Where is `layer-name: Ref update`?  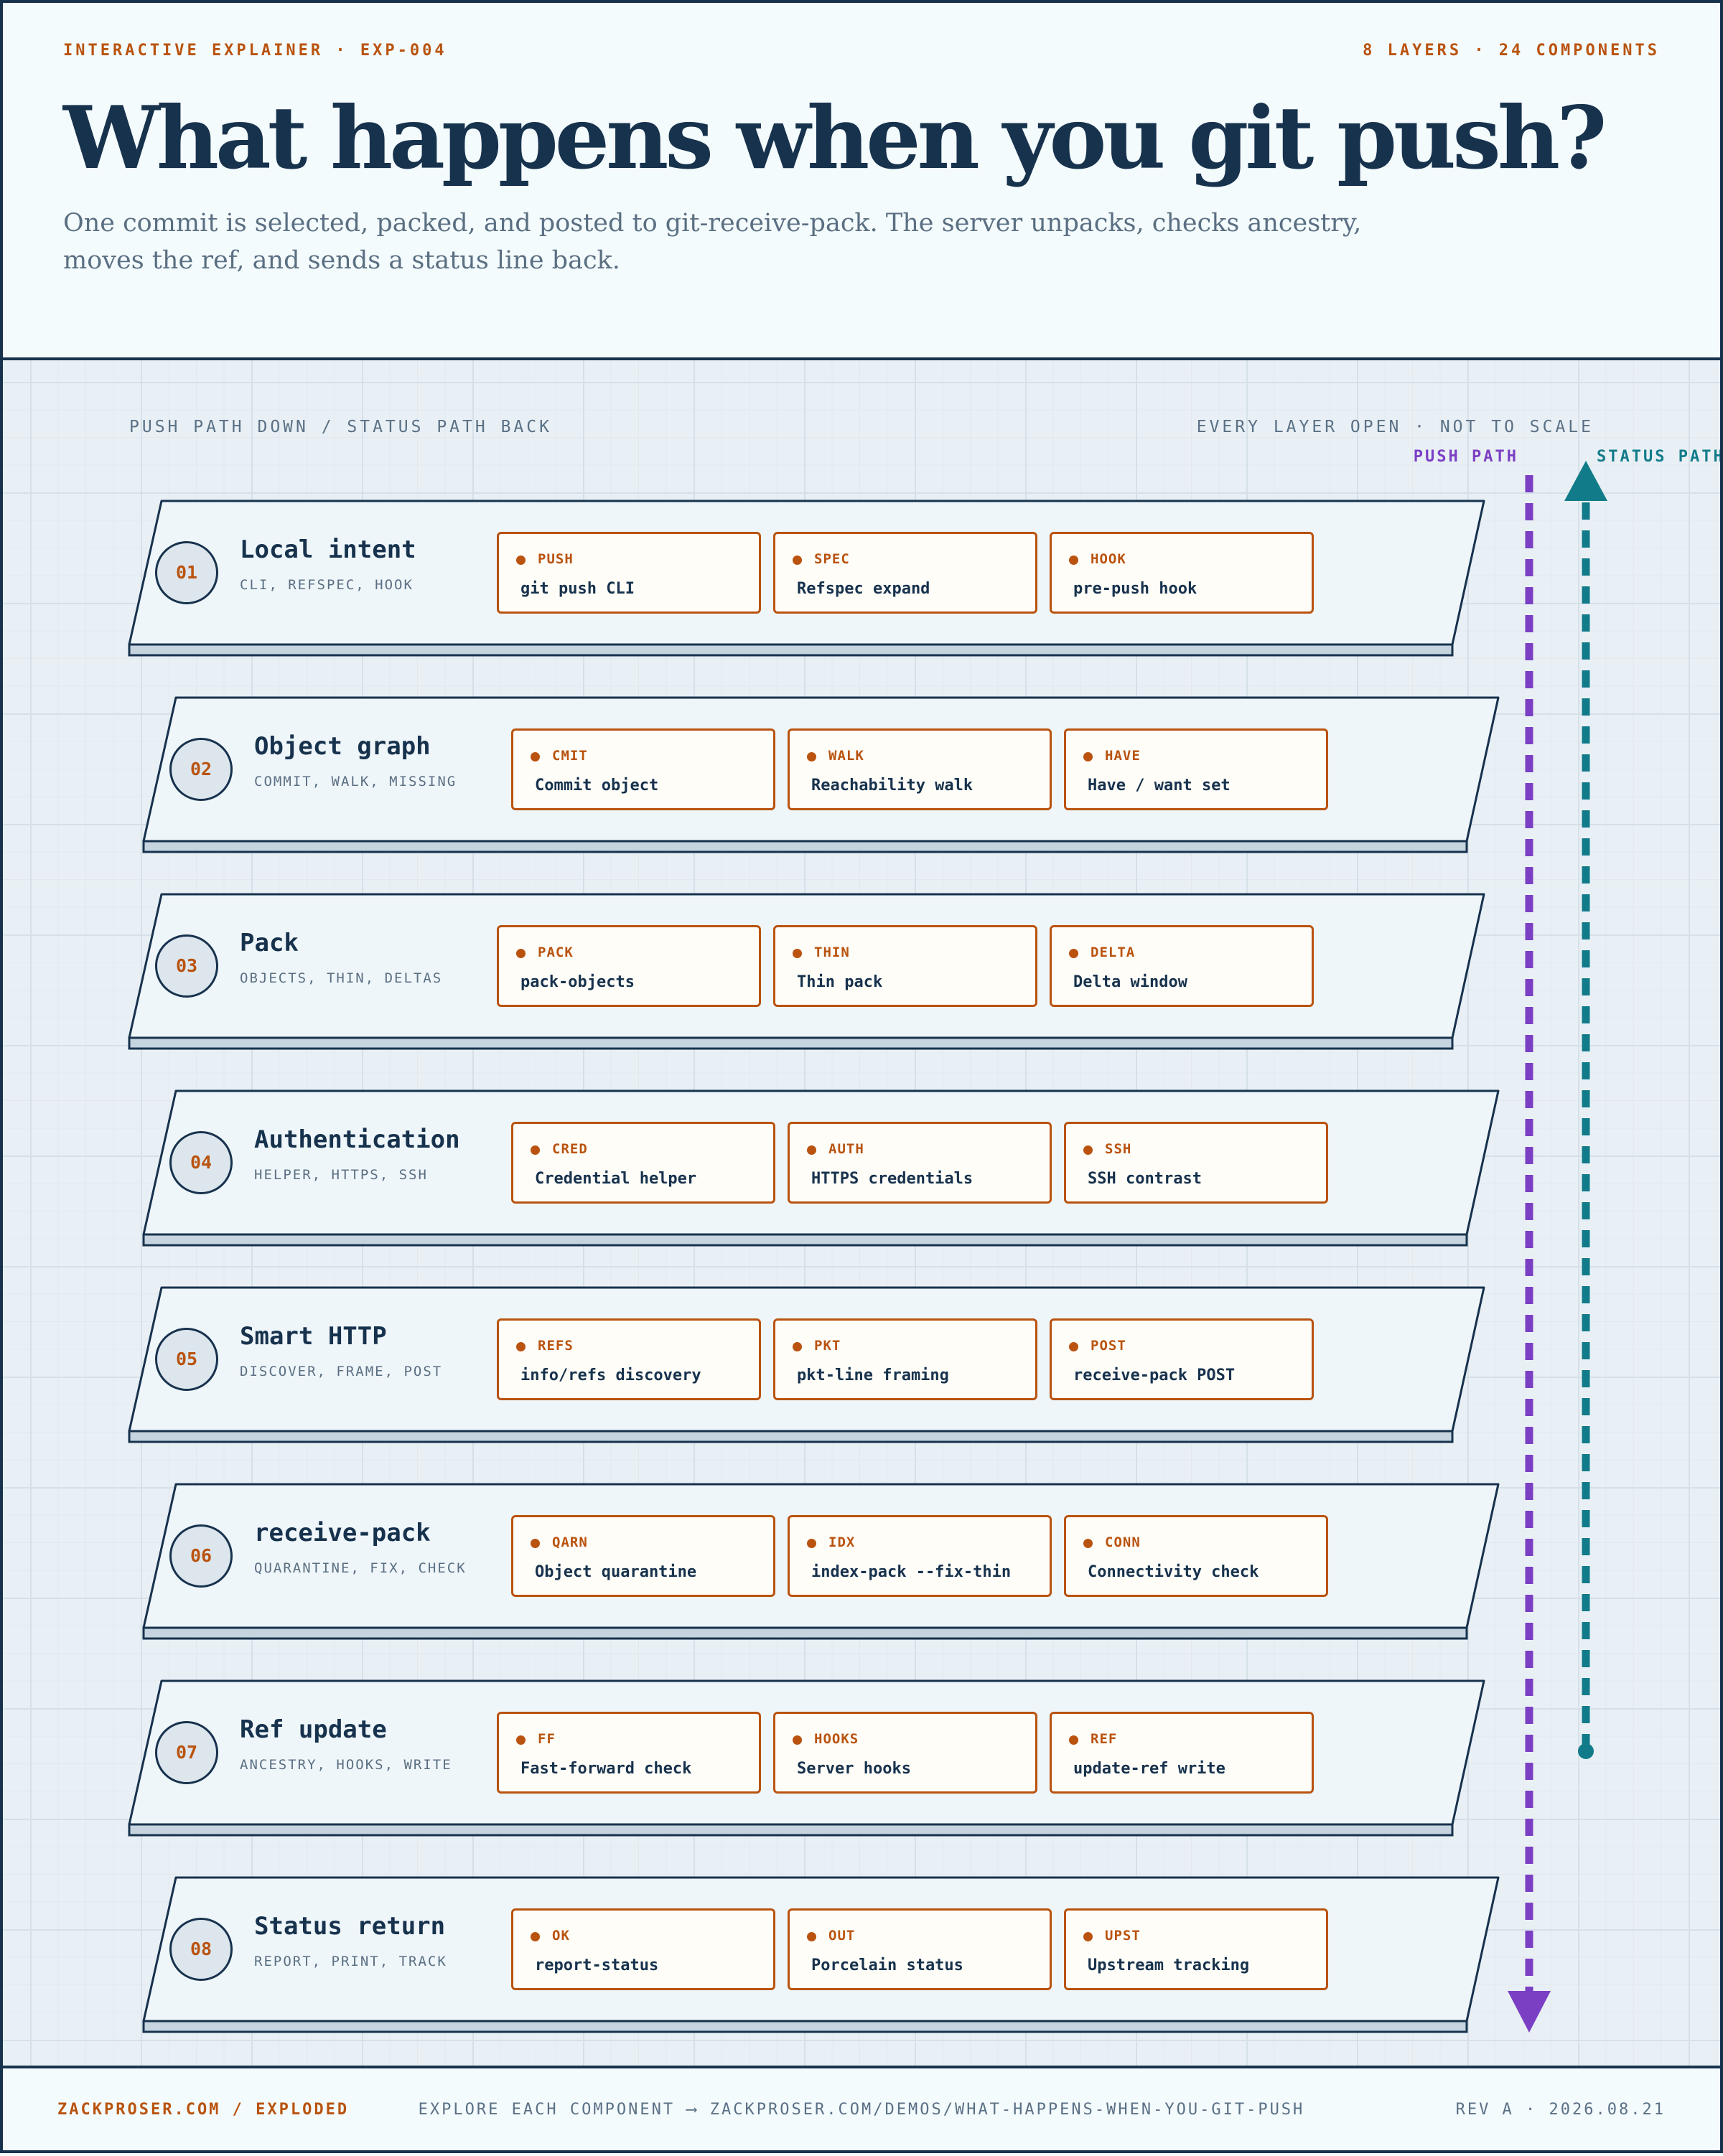
layer-name: Ref update is located at coordinates (313, 1729).